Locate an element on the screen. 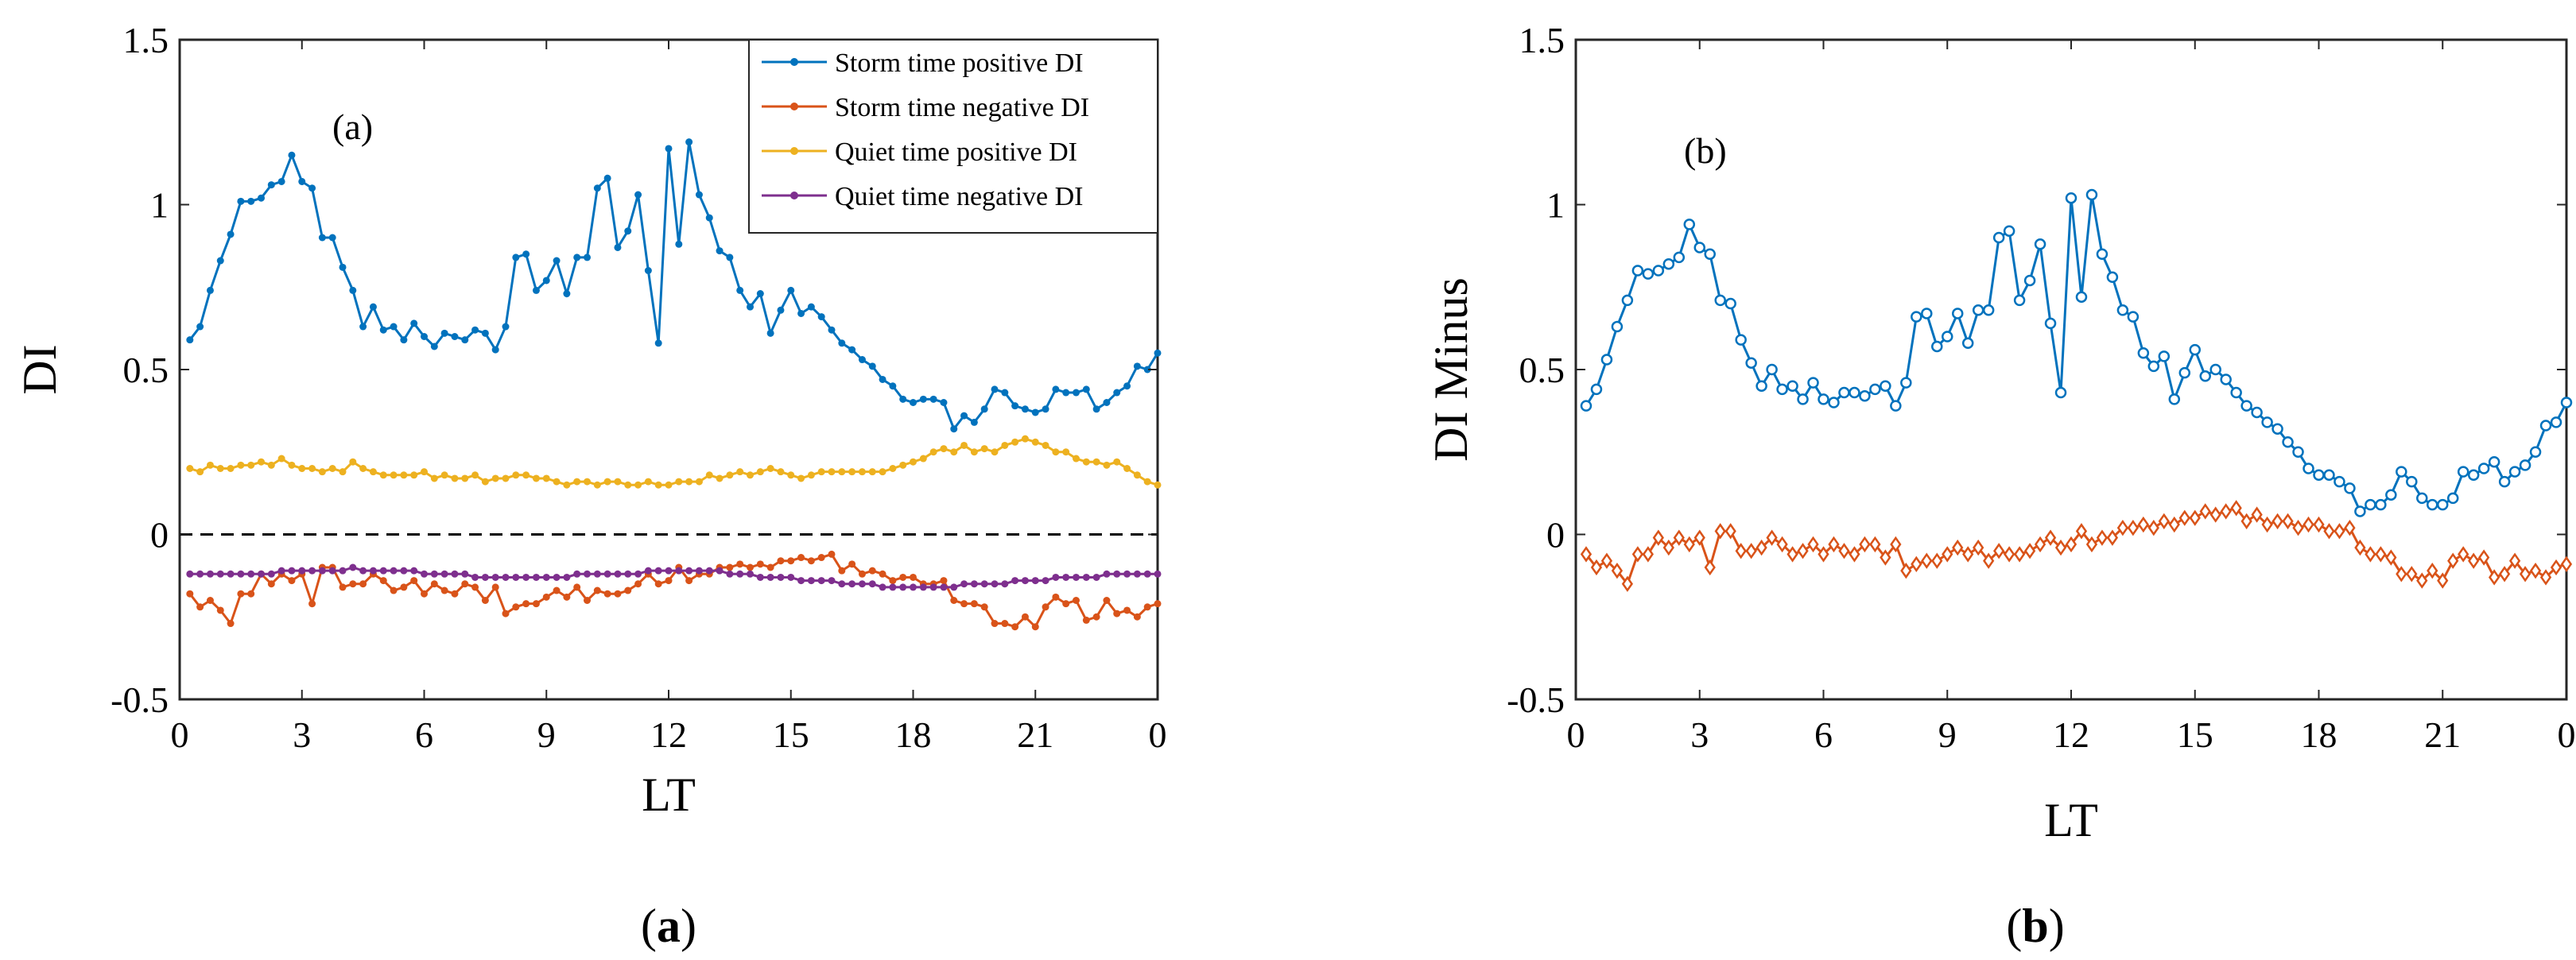  panel-label-a: (a) is located at coordinates (353, 126).